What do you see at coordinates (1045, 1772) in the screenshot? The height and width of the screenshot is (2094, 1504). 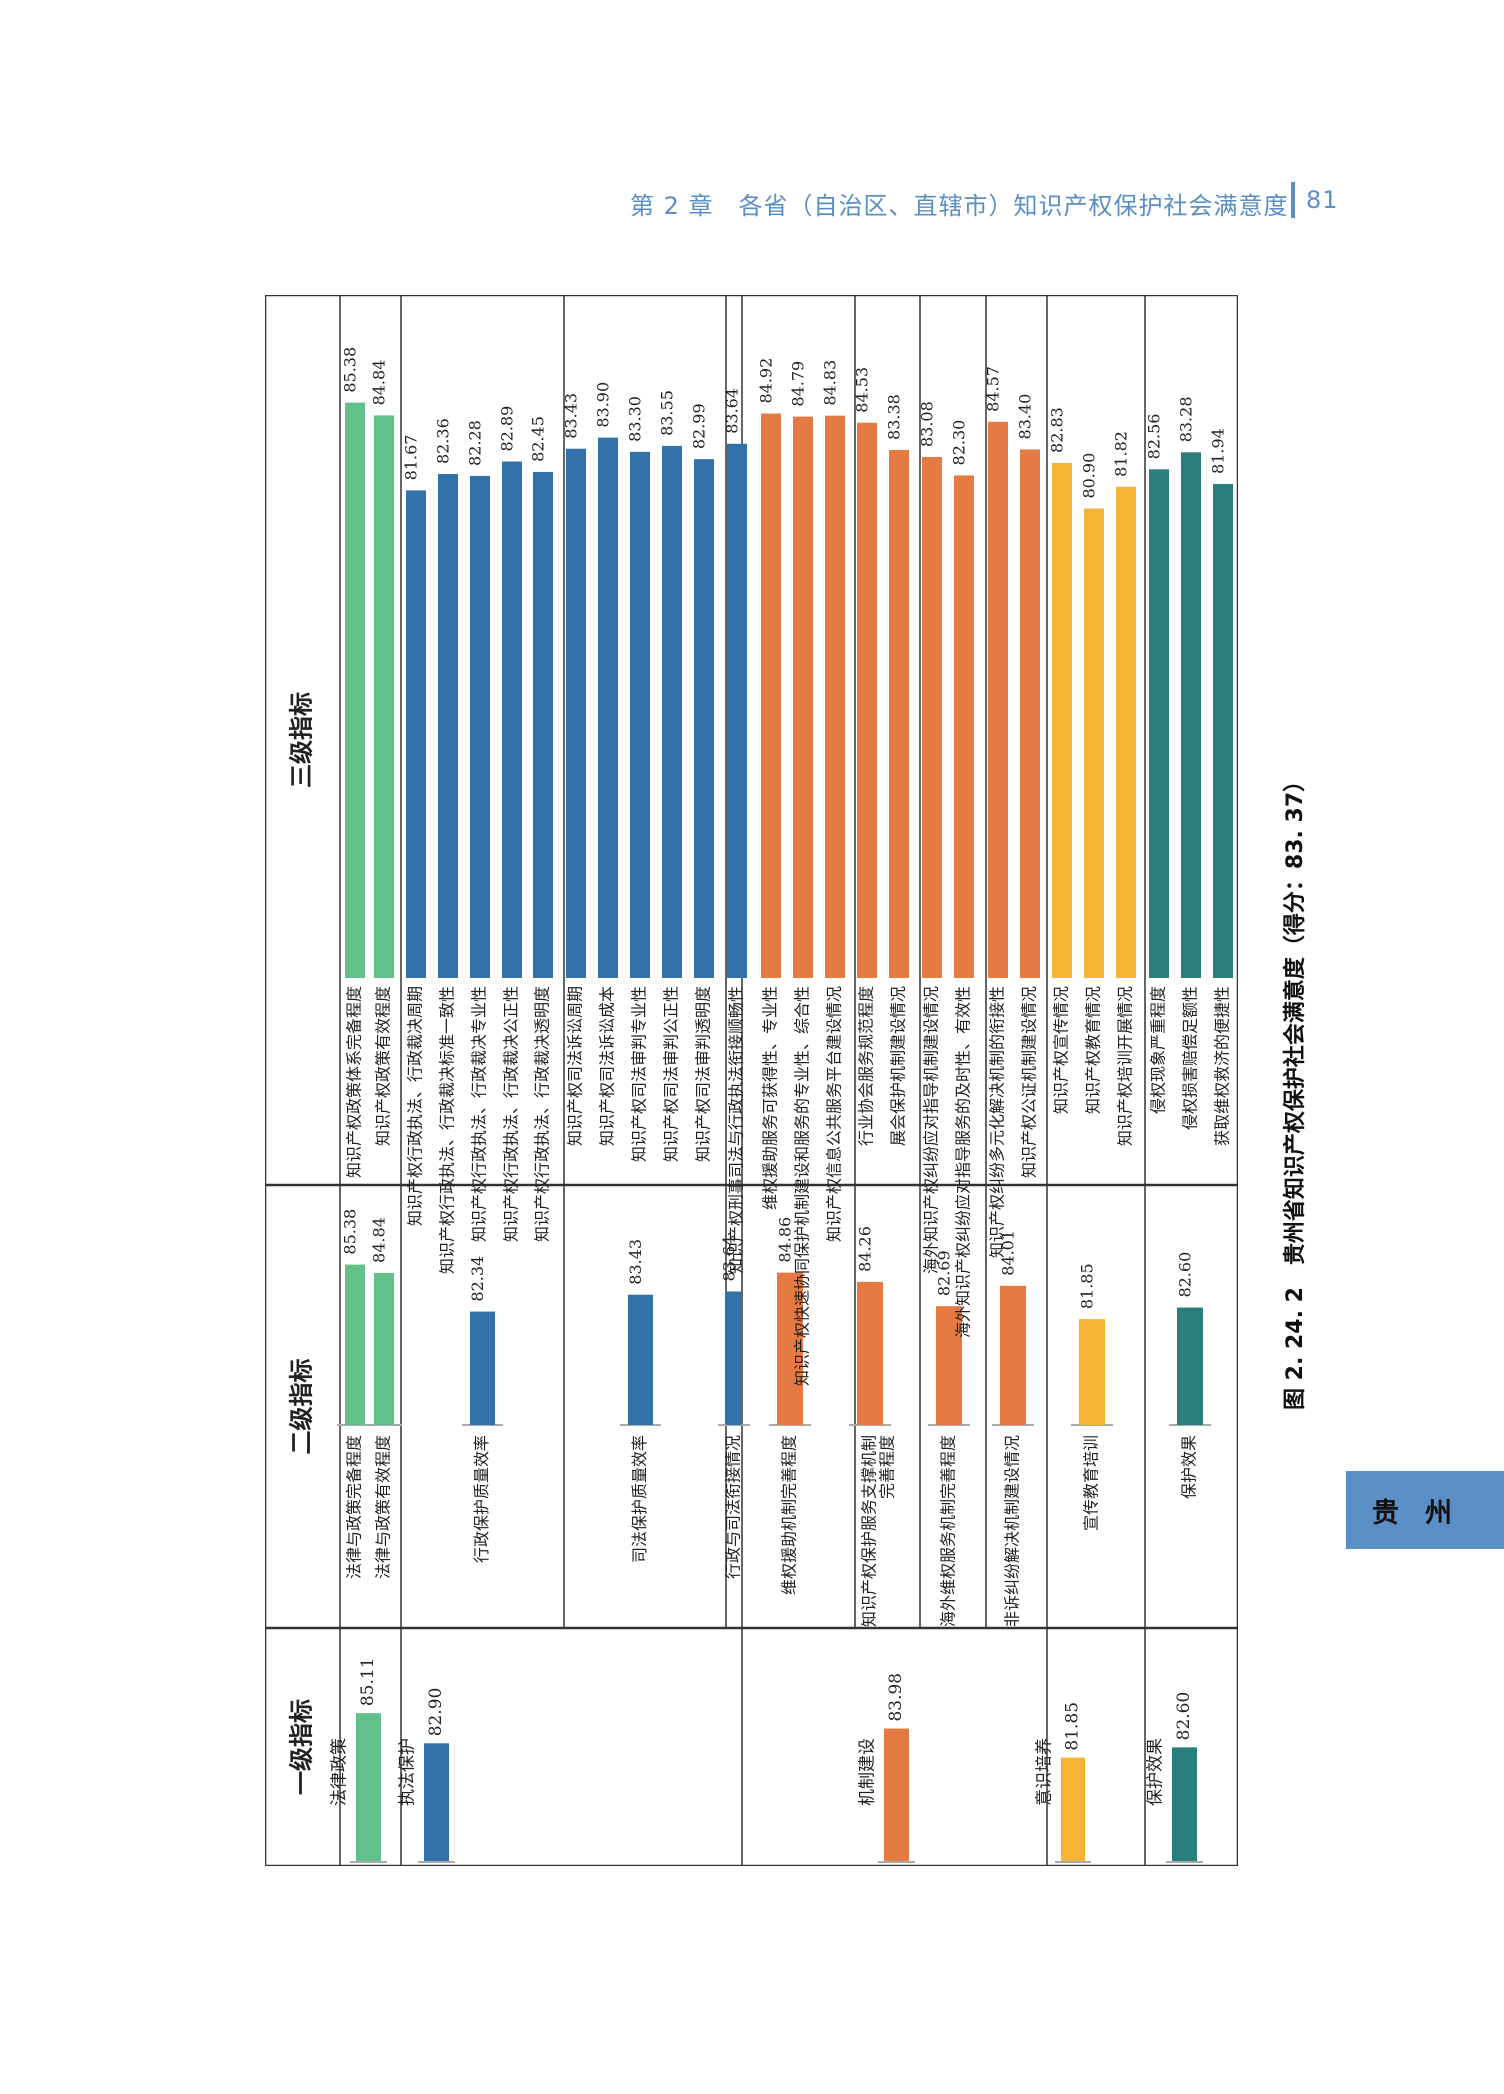 I see `level1-category-label: 意识培养` at bounding box center [1045, 1772].